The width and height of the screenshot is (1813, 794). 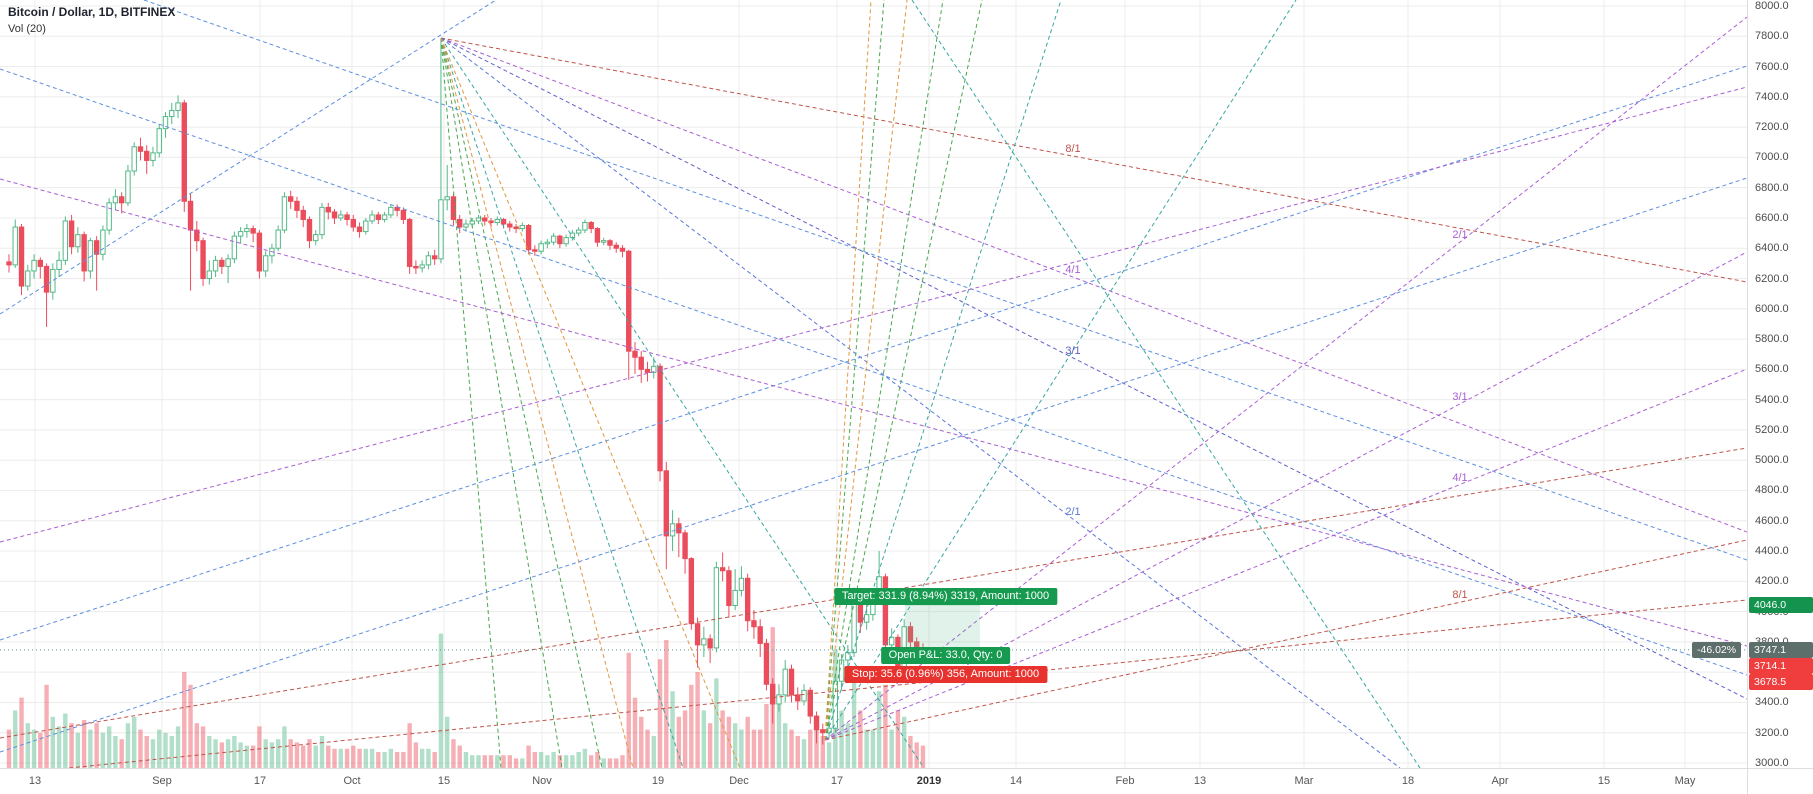 I want to click on price-axis-label: 7200.0, so click(x=1772, y=127).